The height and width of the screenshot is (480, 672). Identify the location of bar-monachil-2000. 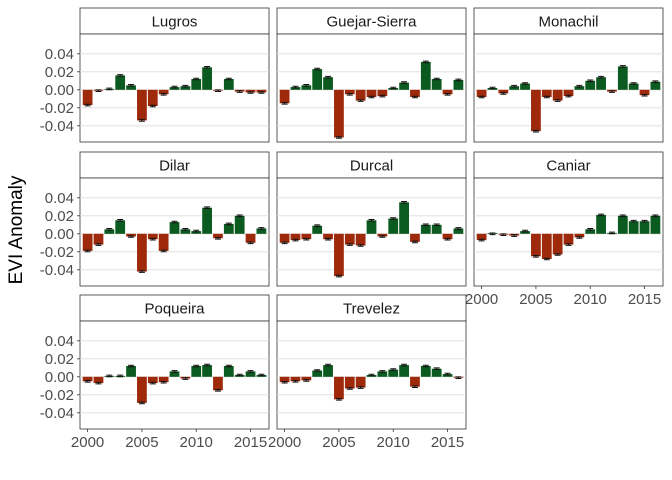
(481, 93).